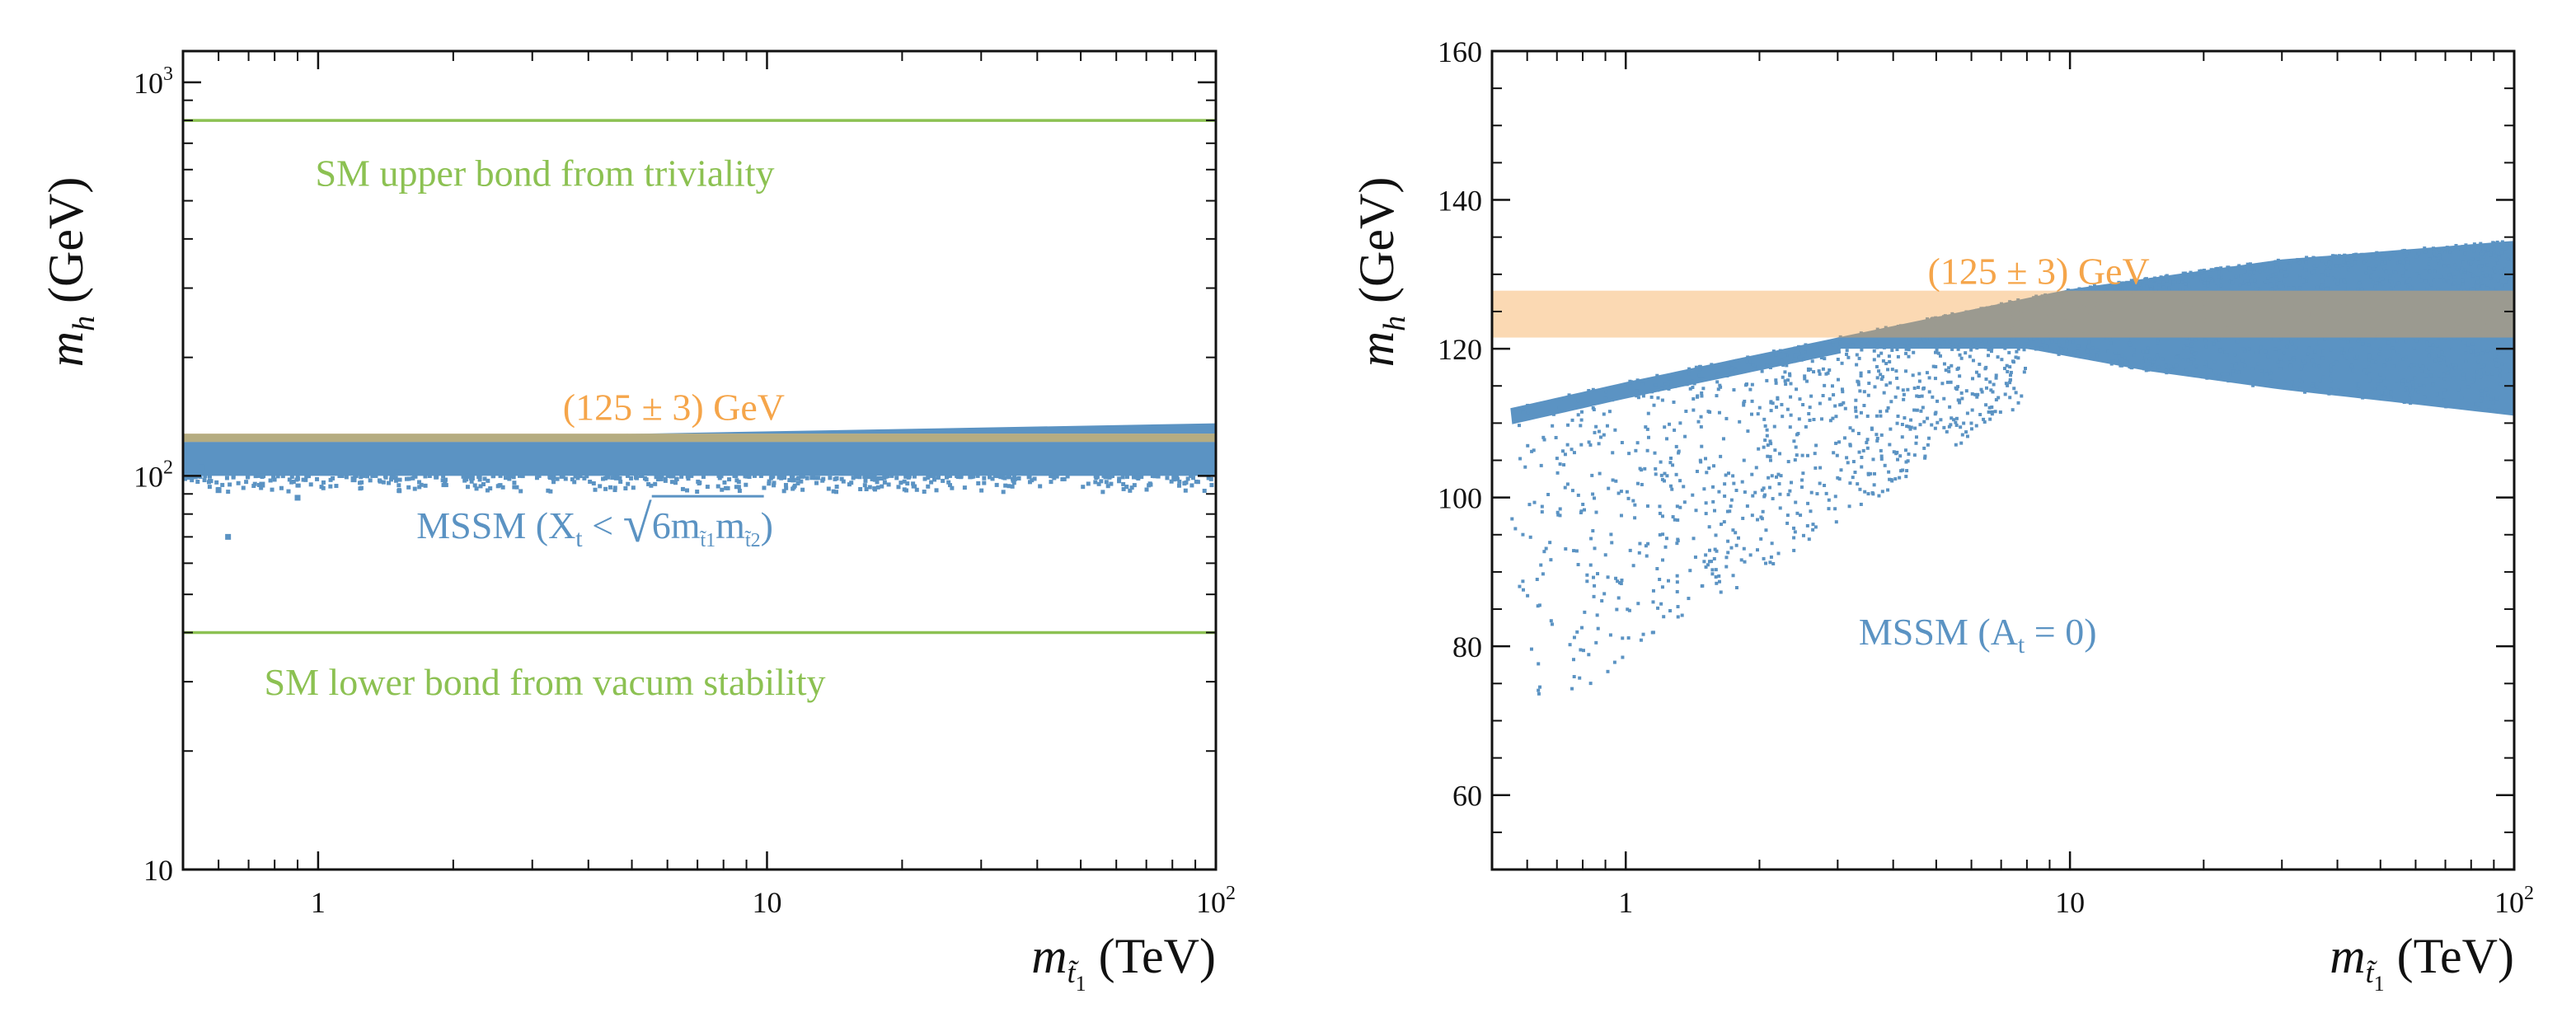 The image size is (2576, 1022). What do you see at coordinates (2422, 962) in the screenshot?
I see `right-x-axis-label: mt̃1 (TeV)` at bounding box center [2422, 962].